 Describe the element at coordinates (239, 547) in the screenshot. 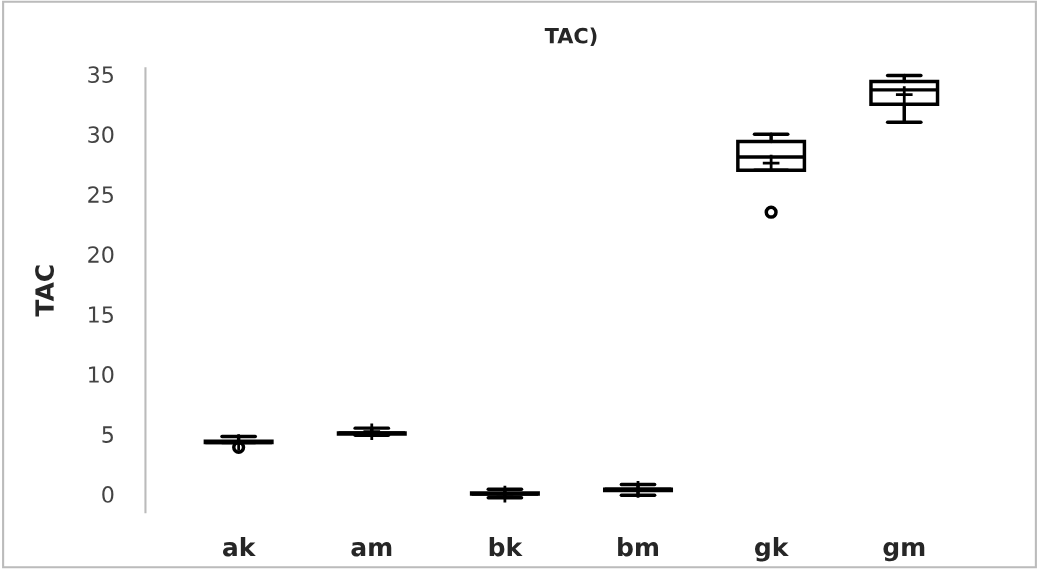

I see `x-tick-label: ak` at that location.